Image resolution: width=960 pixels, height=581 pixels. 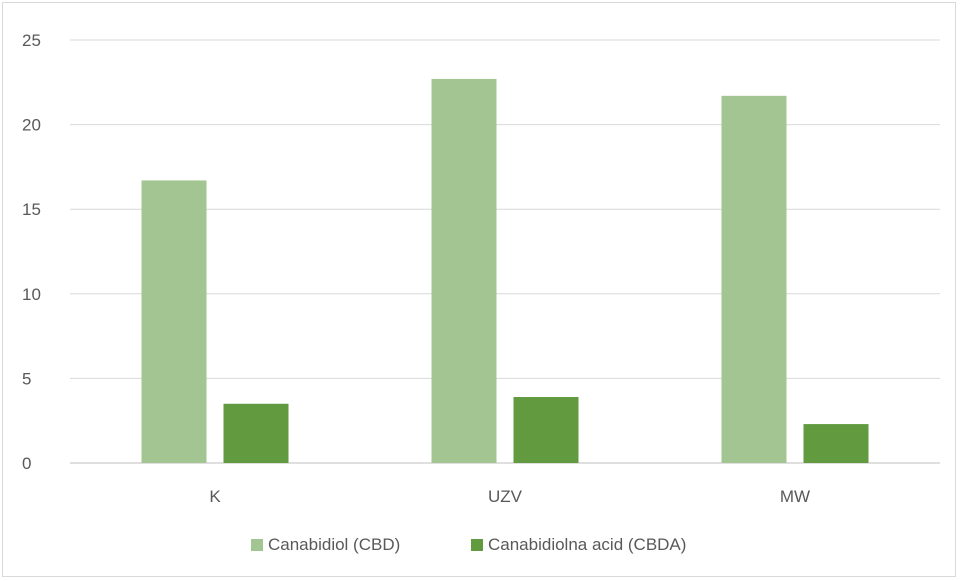 I want to click on y-tick-label: 5, so click(x=26, y=378).